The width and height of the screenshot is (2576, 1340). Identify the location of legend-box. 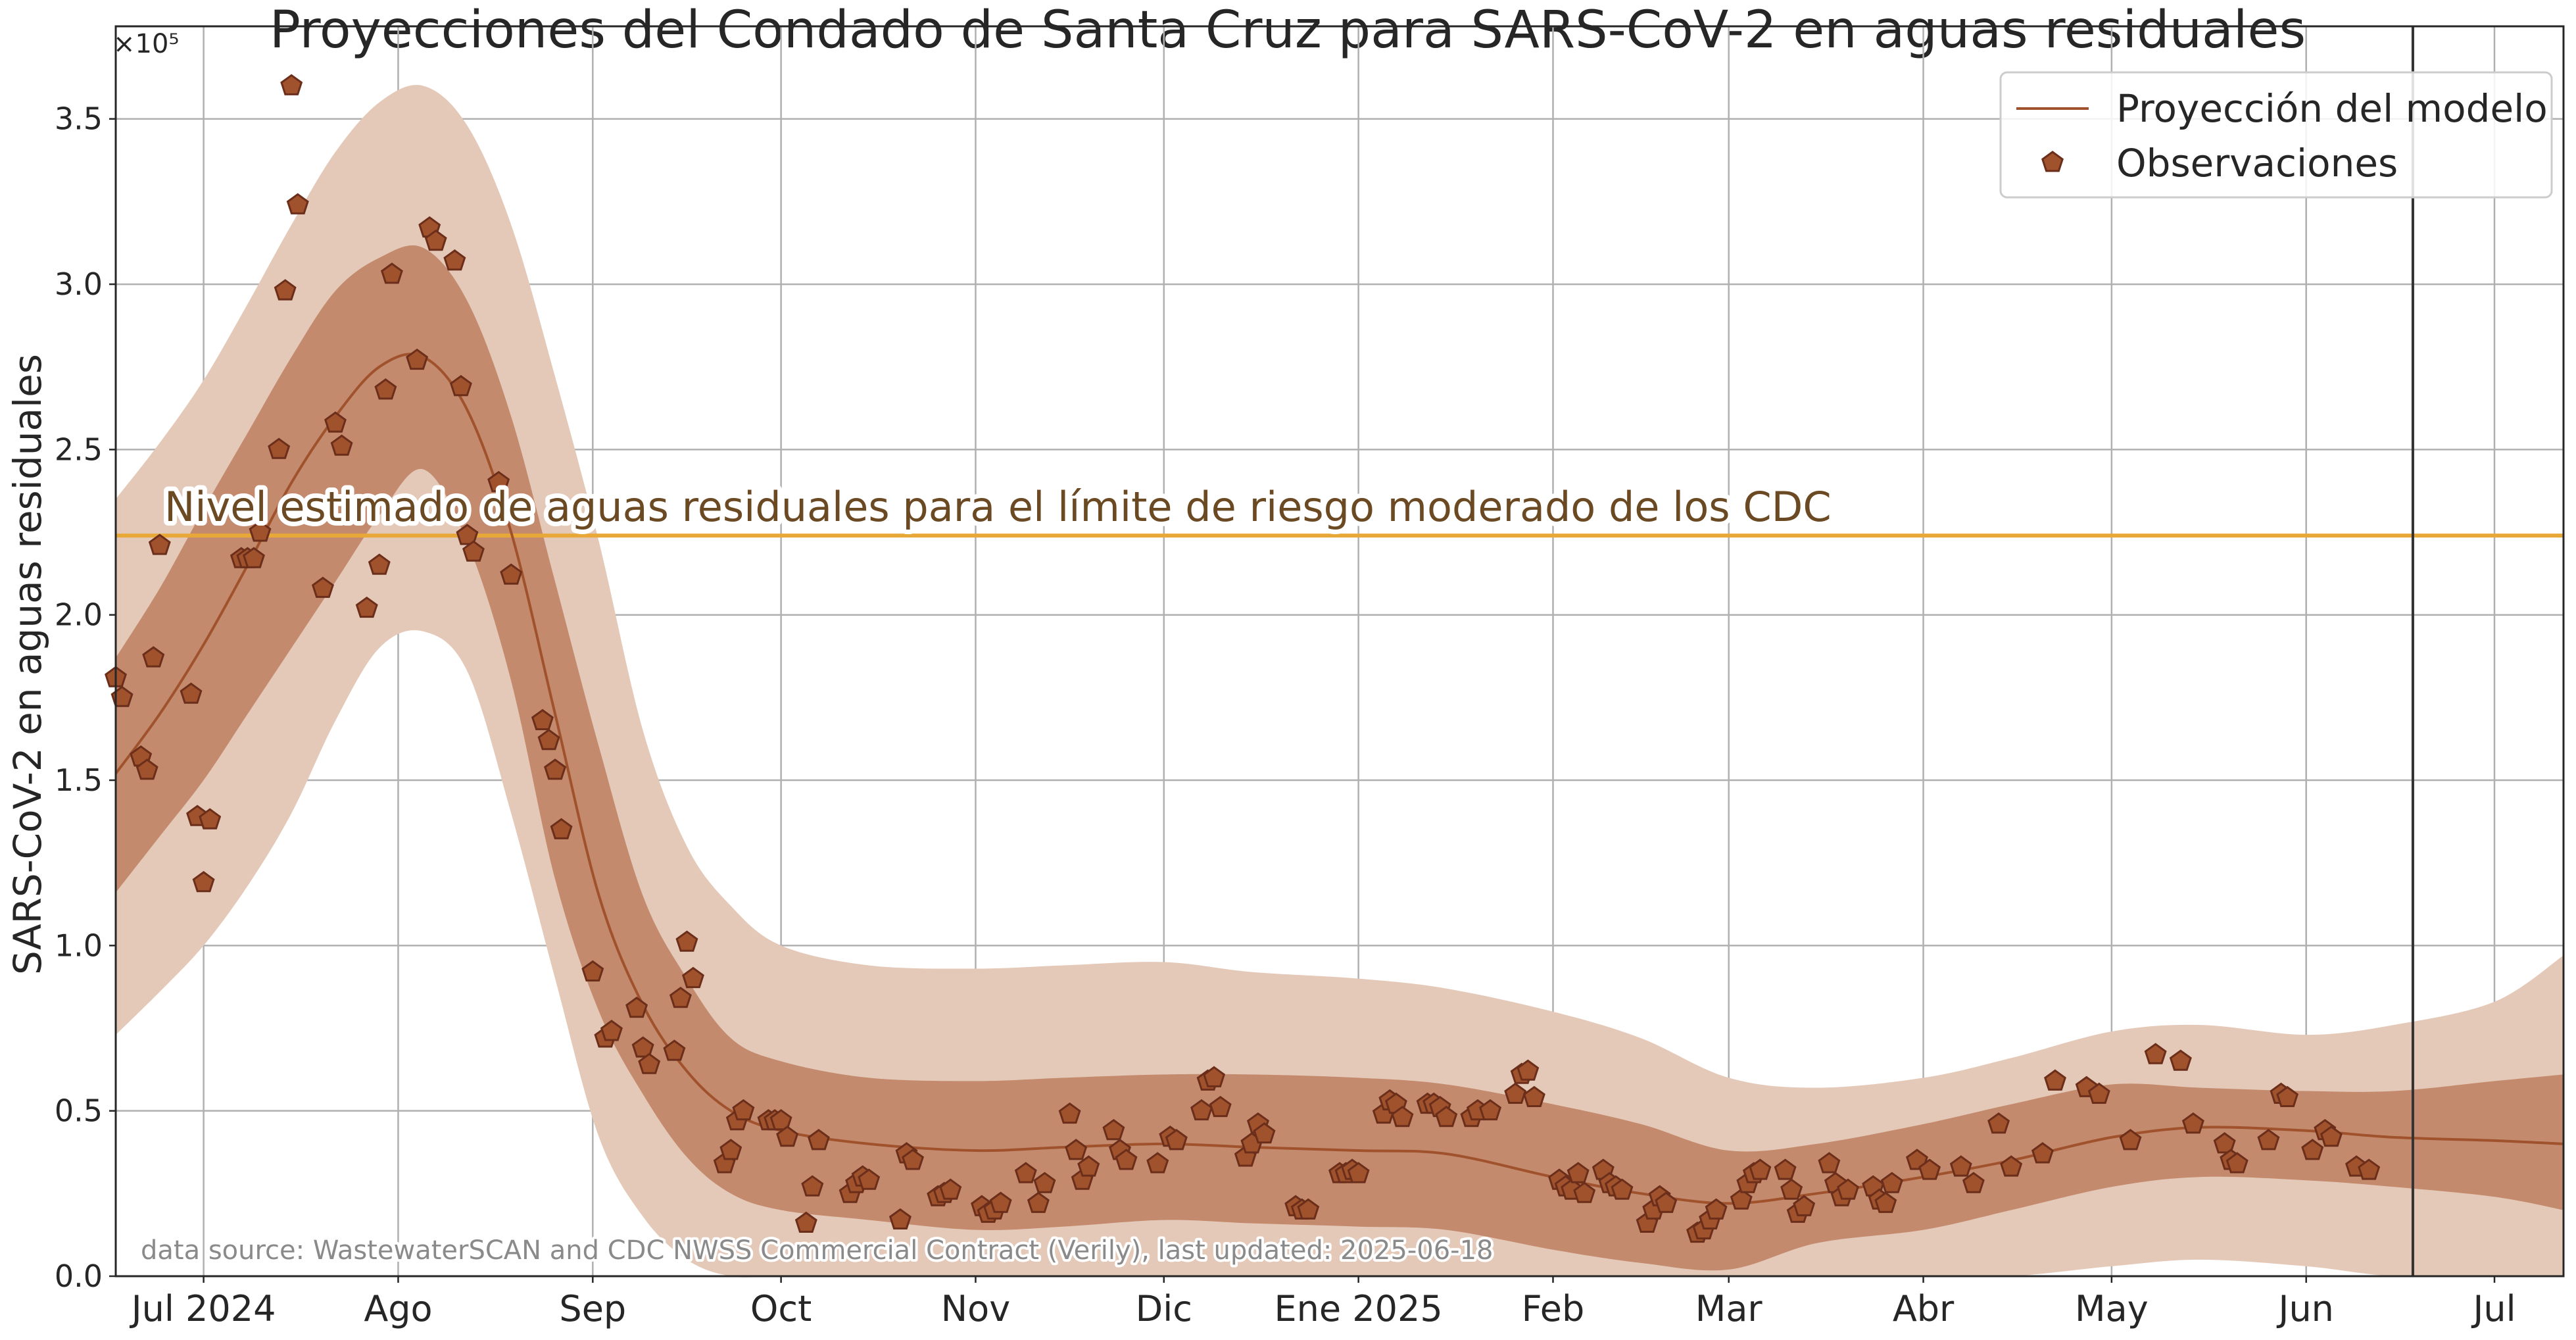
(2276, 135).